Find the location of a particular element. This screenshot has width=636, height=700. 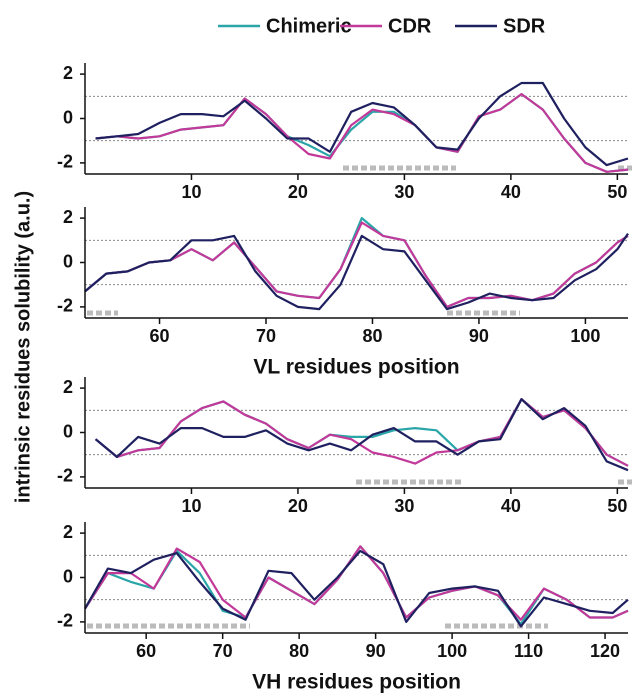

legend-label: Chimeric is located at coordinates (309, 26).